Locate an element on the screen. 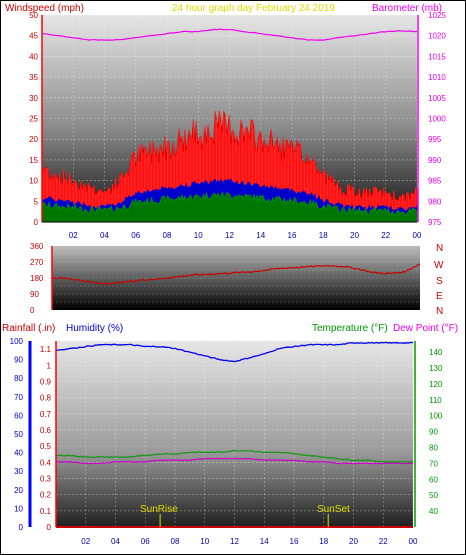 The width and height of the screenshot is (466, 555). top-left-tick-label: 35 is located at coordinates (33, 77).